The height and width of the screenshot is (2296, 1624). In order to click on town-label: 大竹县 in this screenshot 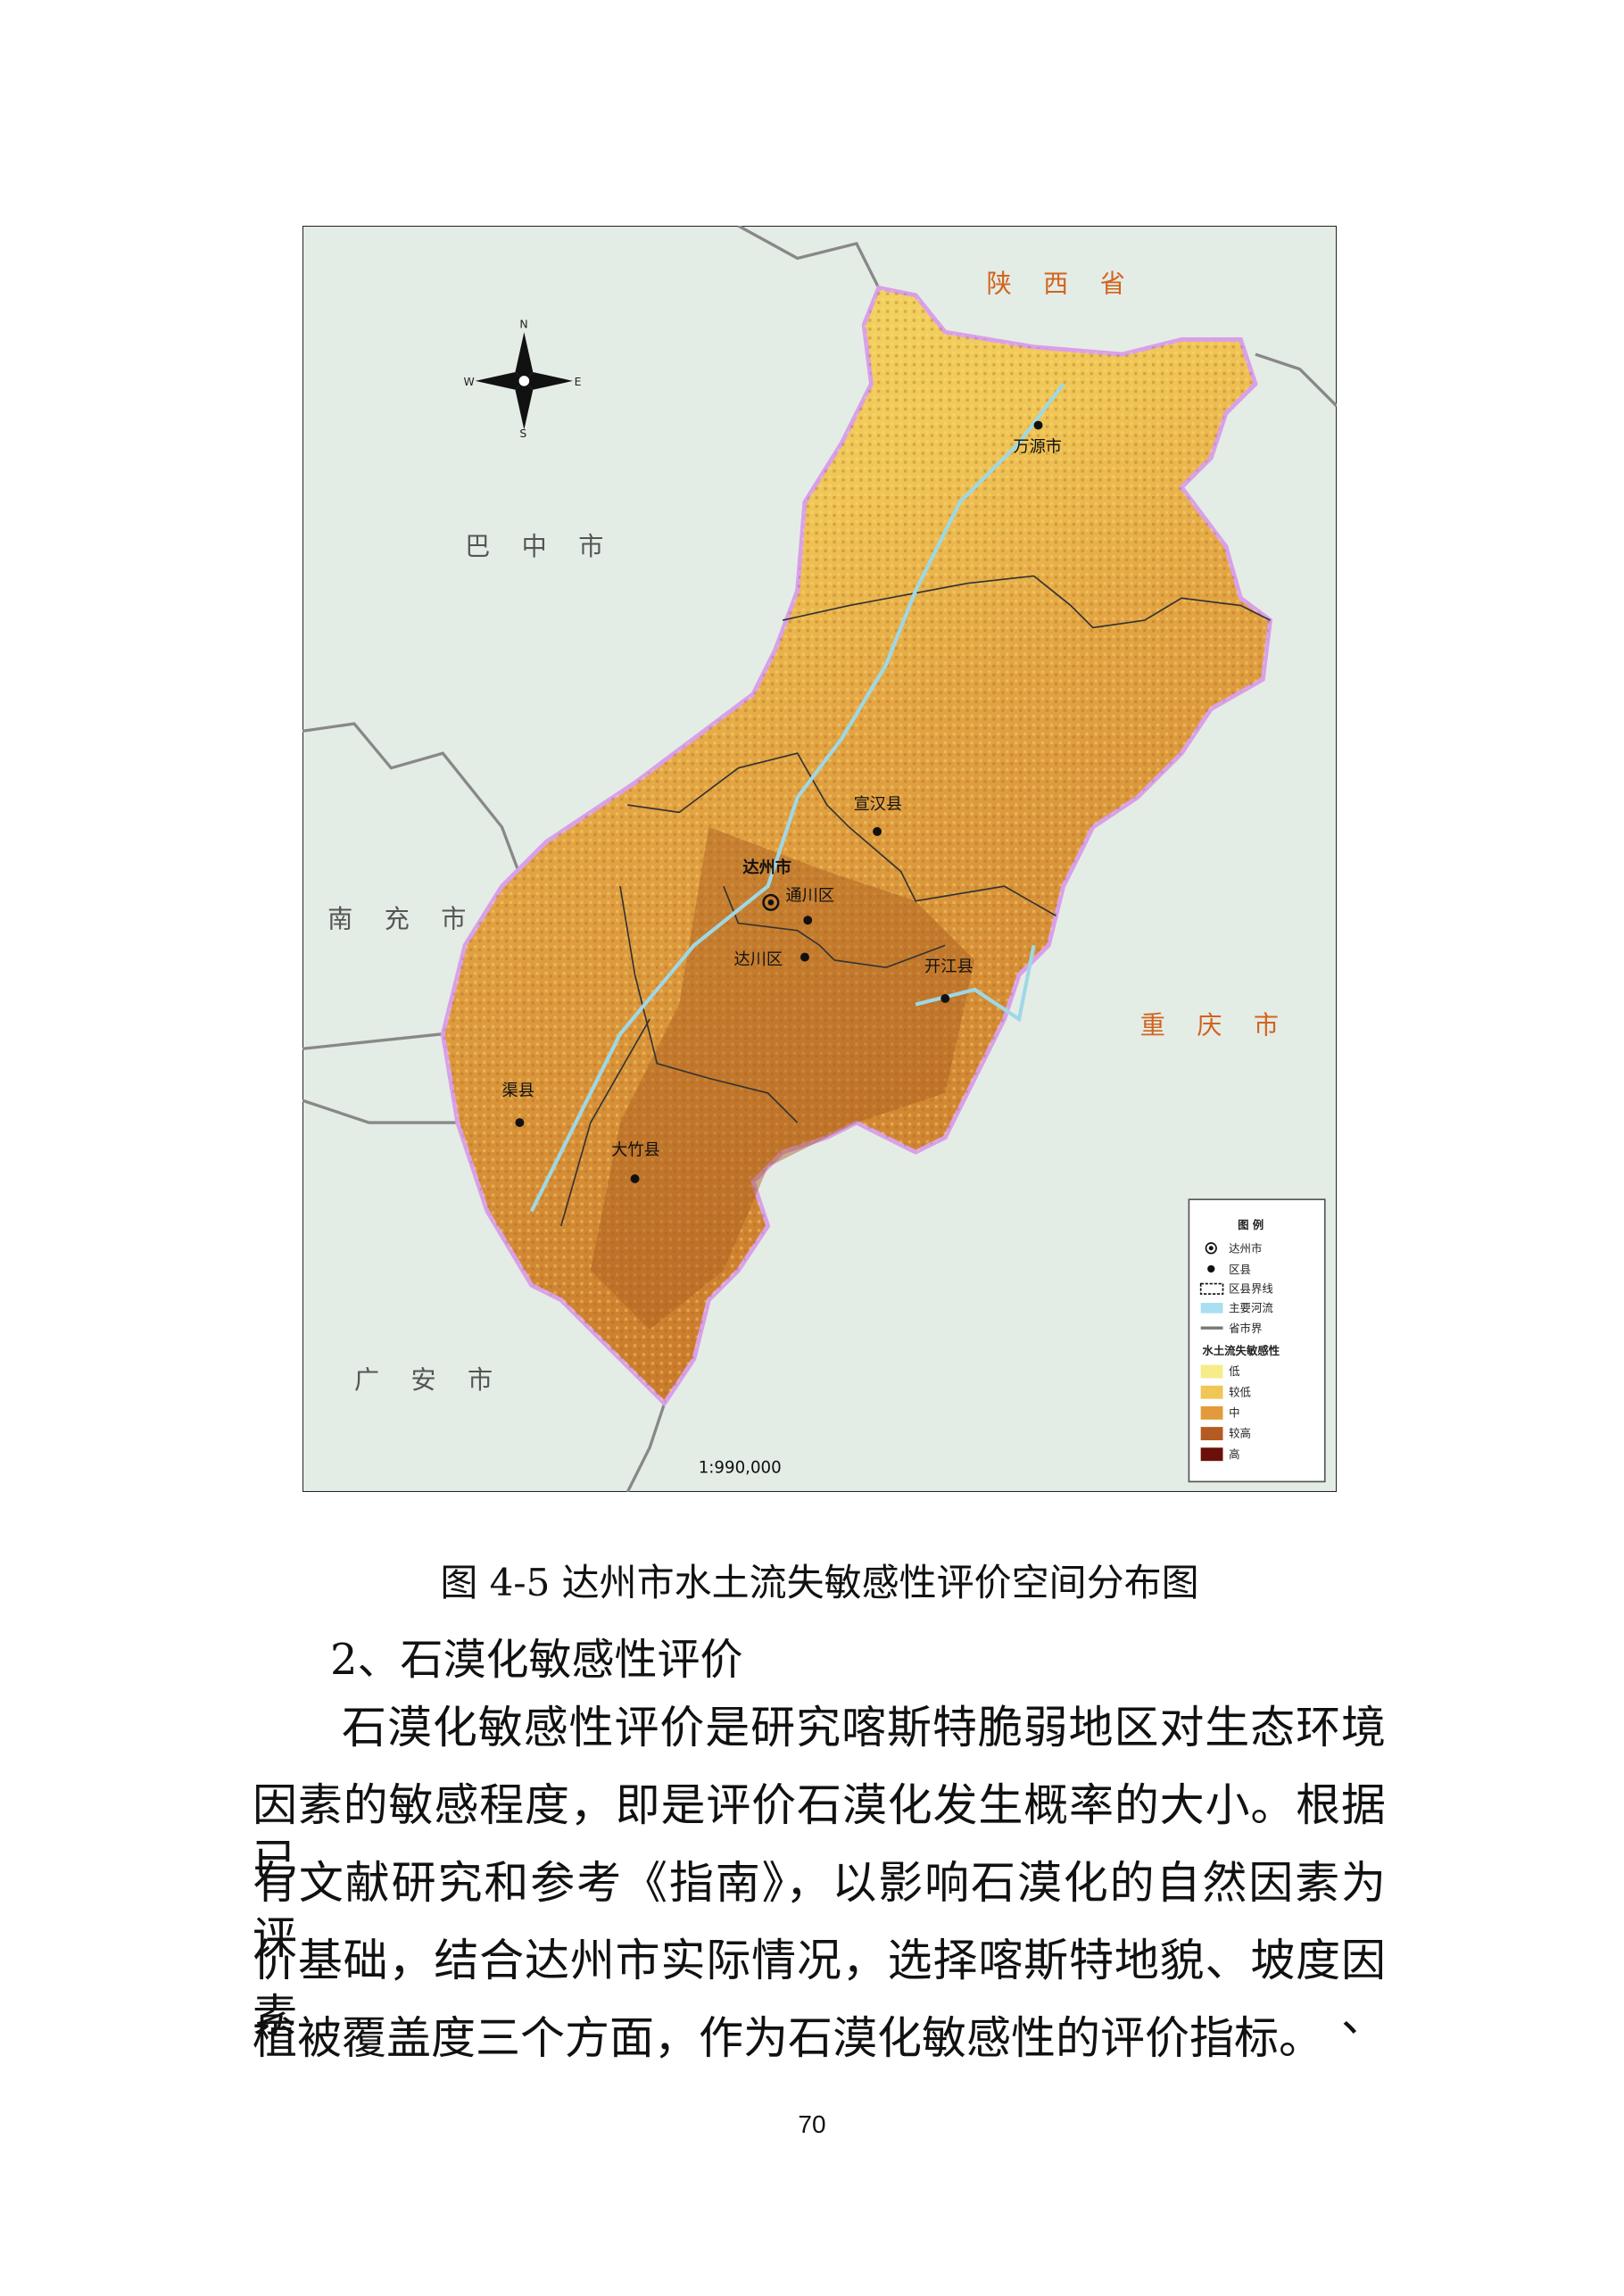, I will do `click(635, 1150)`.